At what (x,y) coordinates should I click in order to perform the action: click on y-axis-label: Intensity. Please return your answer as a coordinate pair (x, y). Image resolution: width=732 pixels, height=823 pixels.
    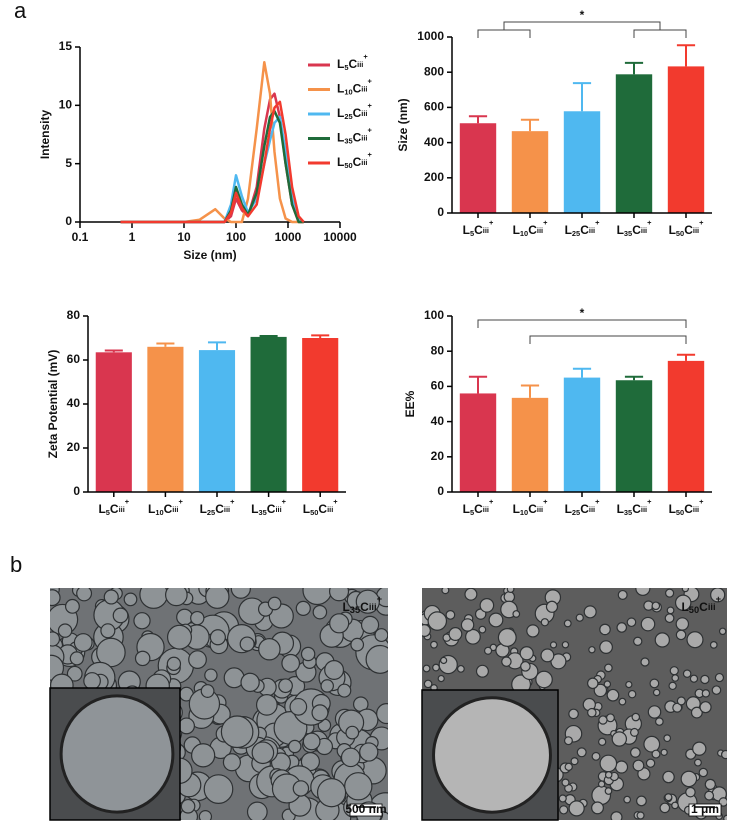
    Looking at the image, I should click on (45, 135).